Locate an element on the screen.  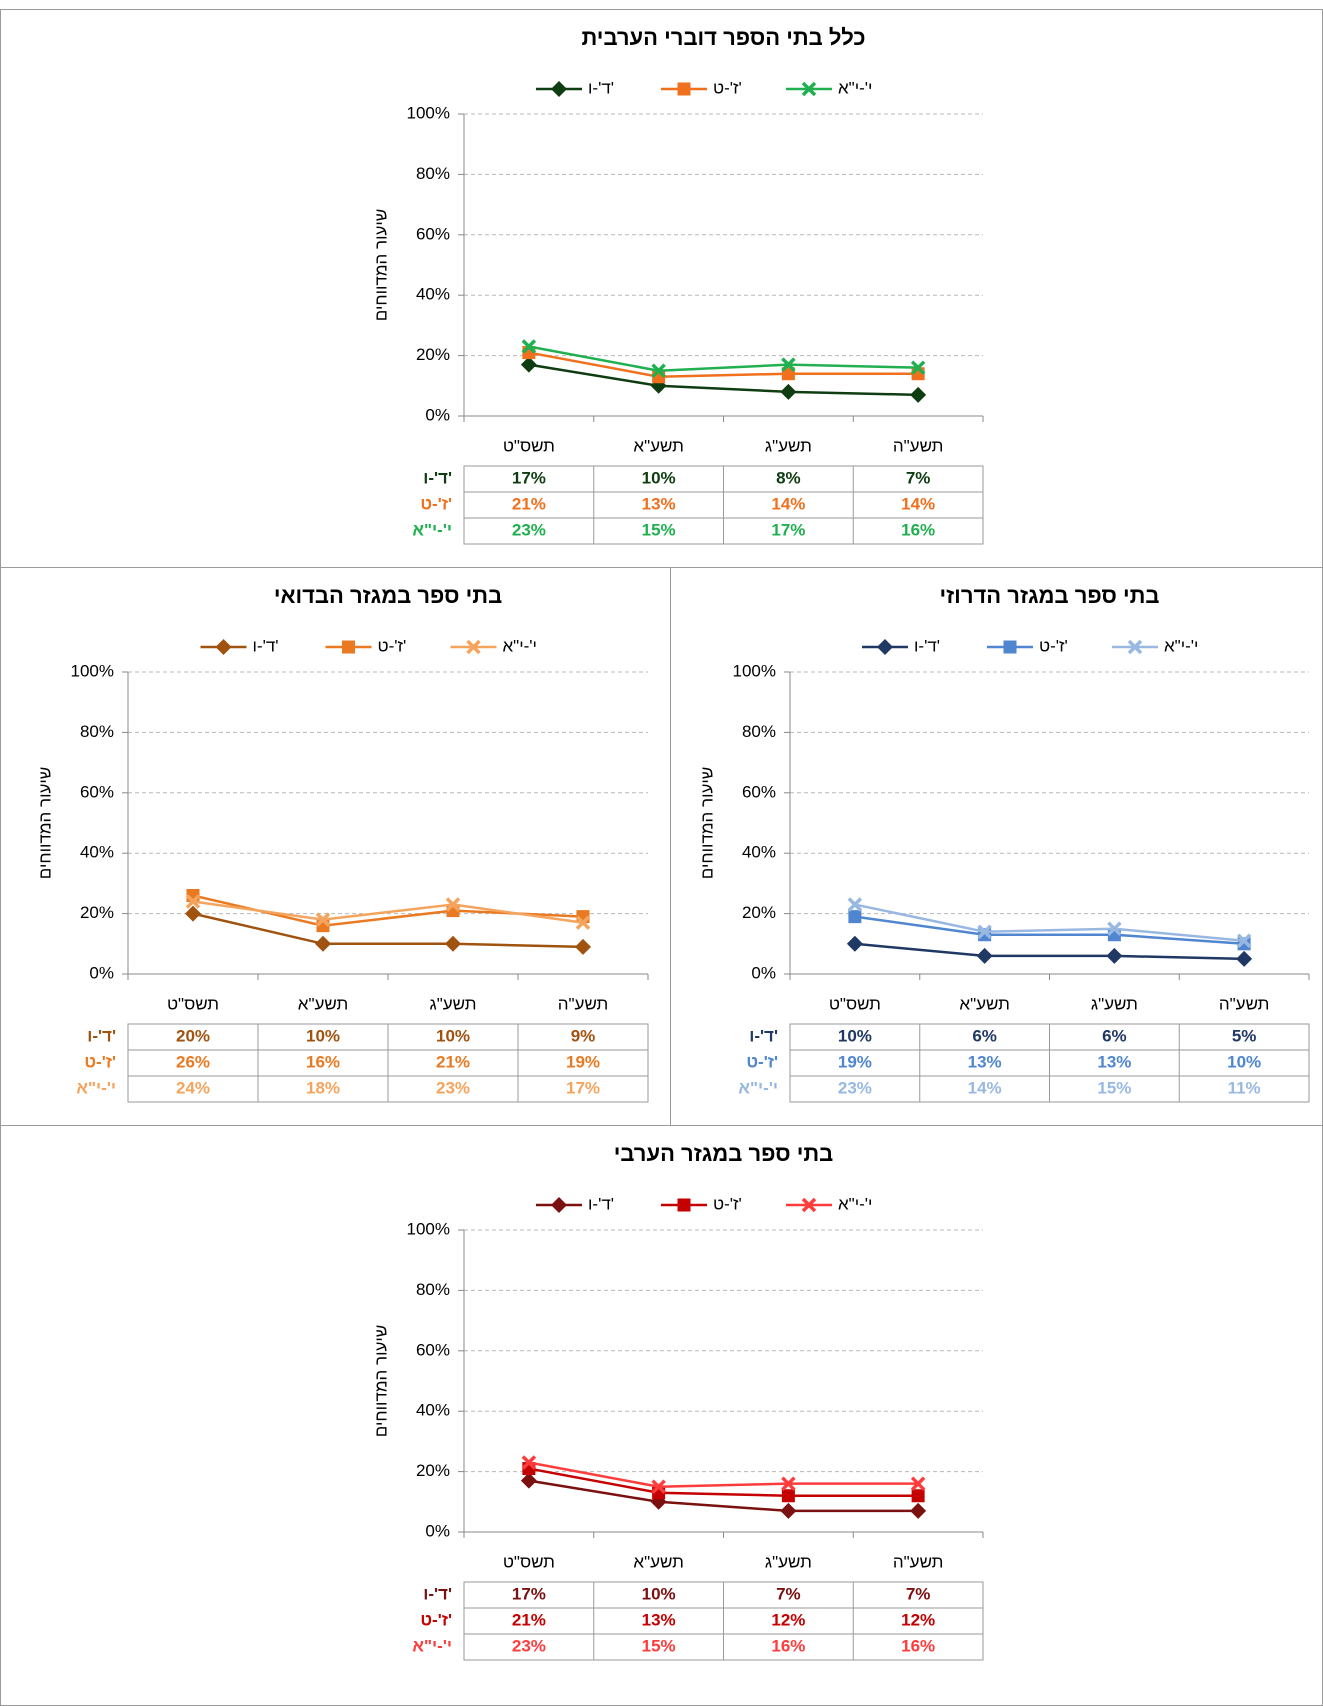
table-value: 26% is located at coordinates (193, 1061).